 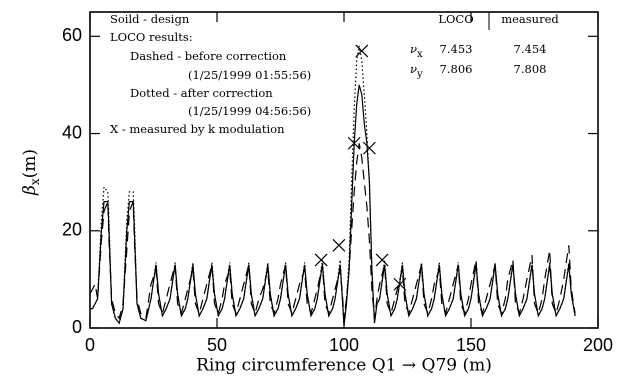 I want to click on annotation: Soild - design, so click(x=150, y=19).